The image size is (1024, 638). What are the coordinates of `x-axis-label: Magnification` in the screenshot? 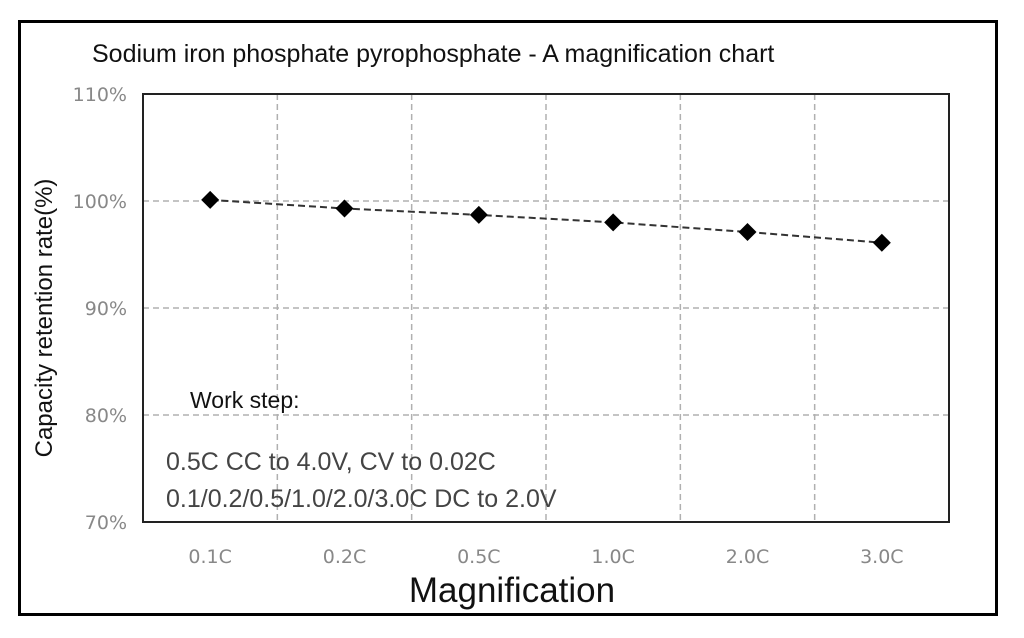 It's located at (512, 590).